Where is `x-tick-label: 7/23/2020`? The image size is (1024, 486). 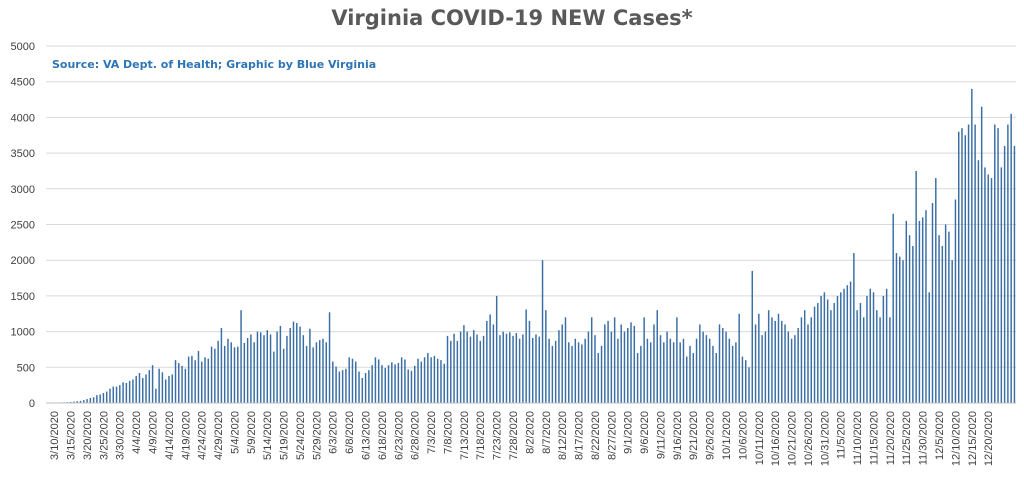 x-tick-label: 7/23/2020 is located at coordinates (498, 435).